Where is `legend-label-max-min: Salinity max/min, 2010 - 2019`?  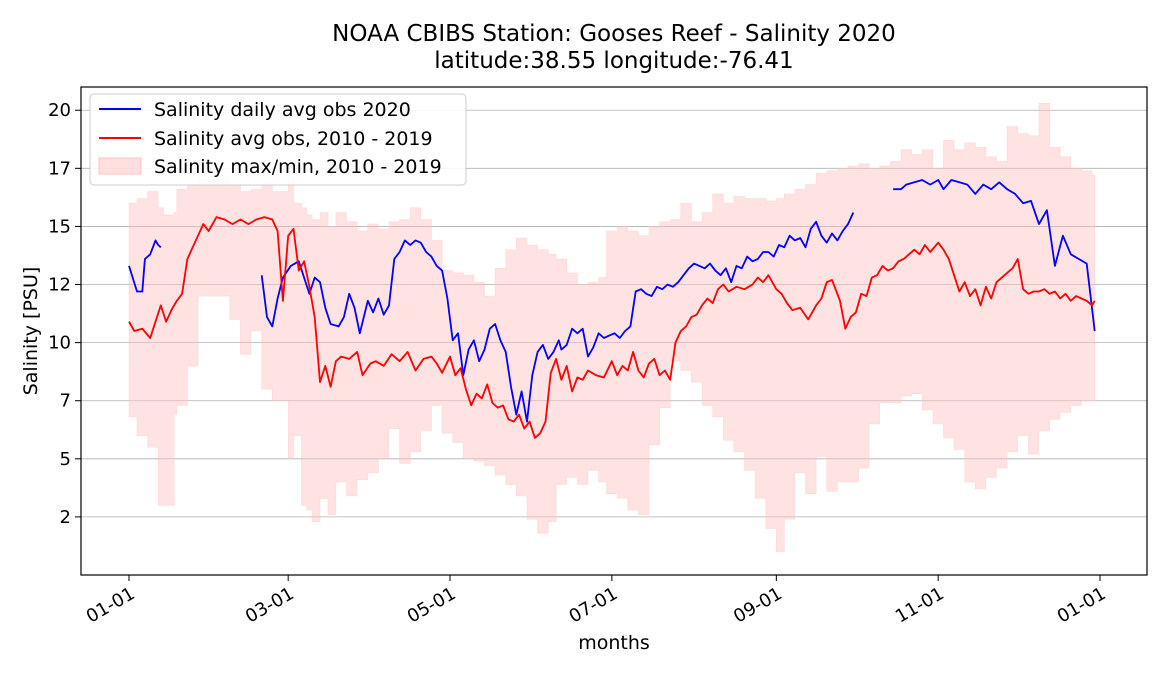
legend-label-max-min: Salinity max/min, 2010 - 2019 is located at coordinates (298, 167).